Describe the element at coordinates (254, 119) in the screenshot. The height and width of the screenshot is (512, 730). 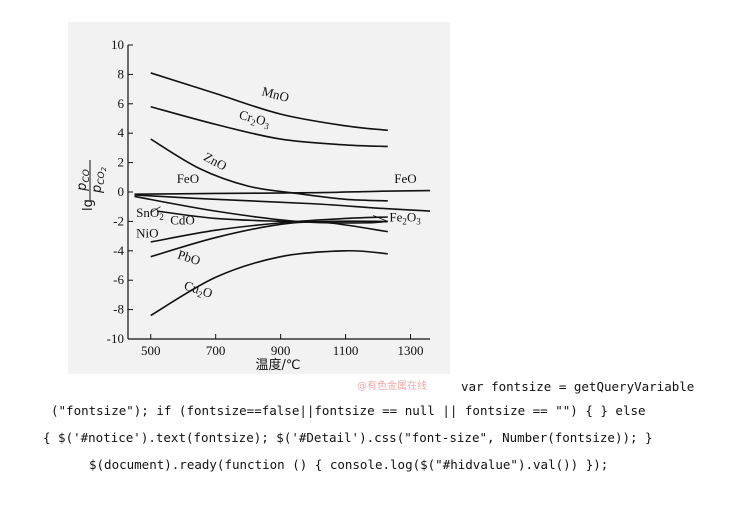
I see `curve-label: Cr2O3` at that location.